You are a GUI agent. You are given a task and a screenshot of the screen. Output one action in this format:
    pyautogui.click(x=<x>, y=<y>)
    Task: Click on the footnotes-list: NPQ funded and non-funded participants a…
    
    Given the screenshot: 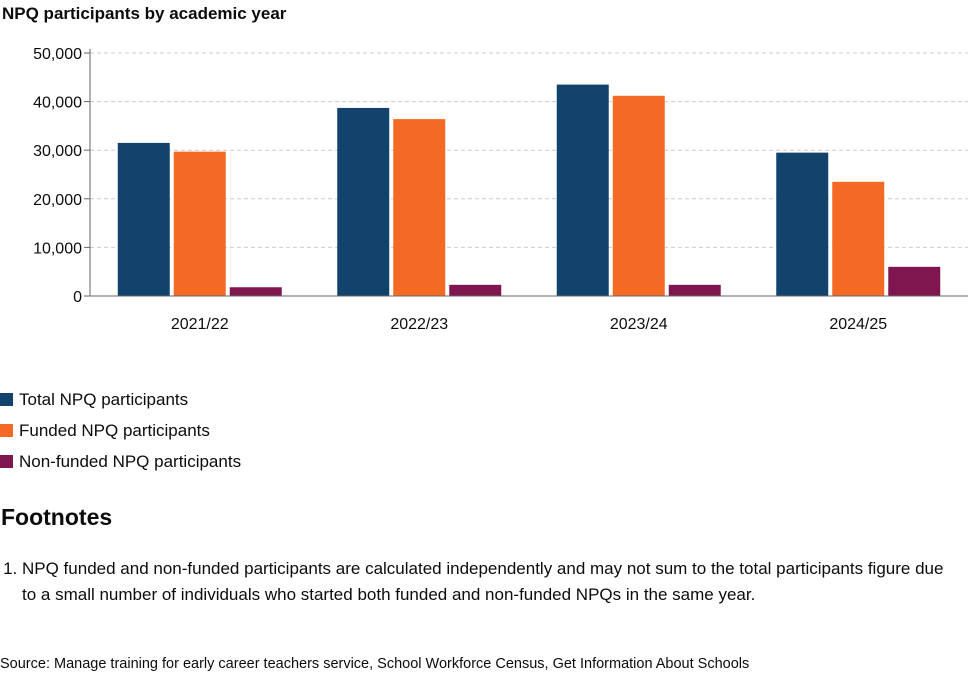 What is the action you would take?
    pyautogui.click(x=478, y=582)
    